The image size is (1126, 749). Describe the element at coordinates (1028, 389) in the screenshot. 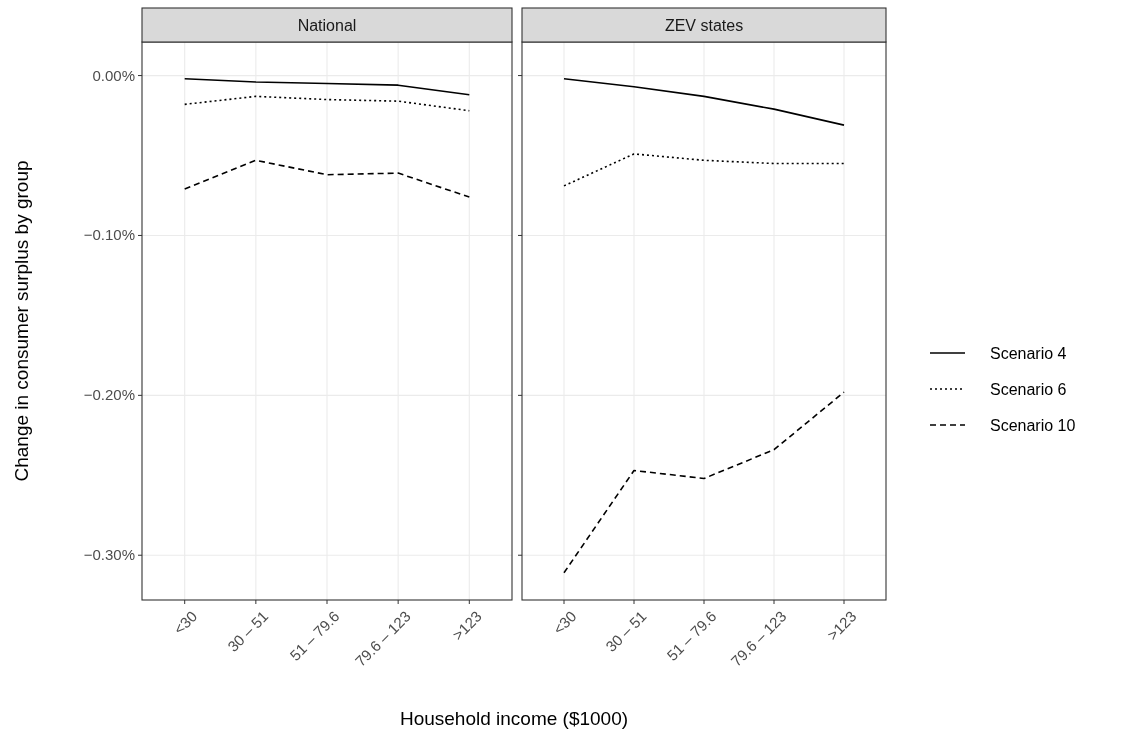

I see `legend-label: Scenario 6` at that location.